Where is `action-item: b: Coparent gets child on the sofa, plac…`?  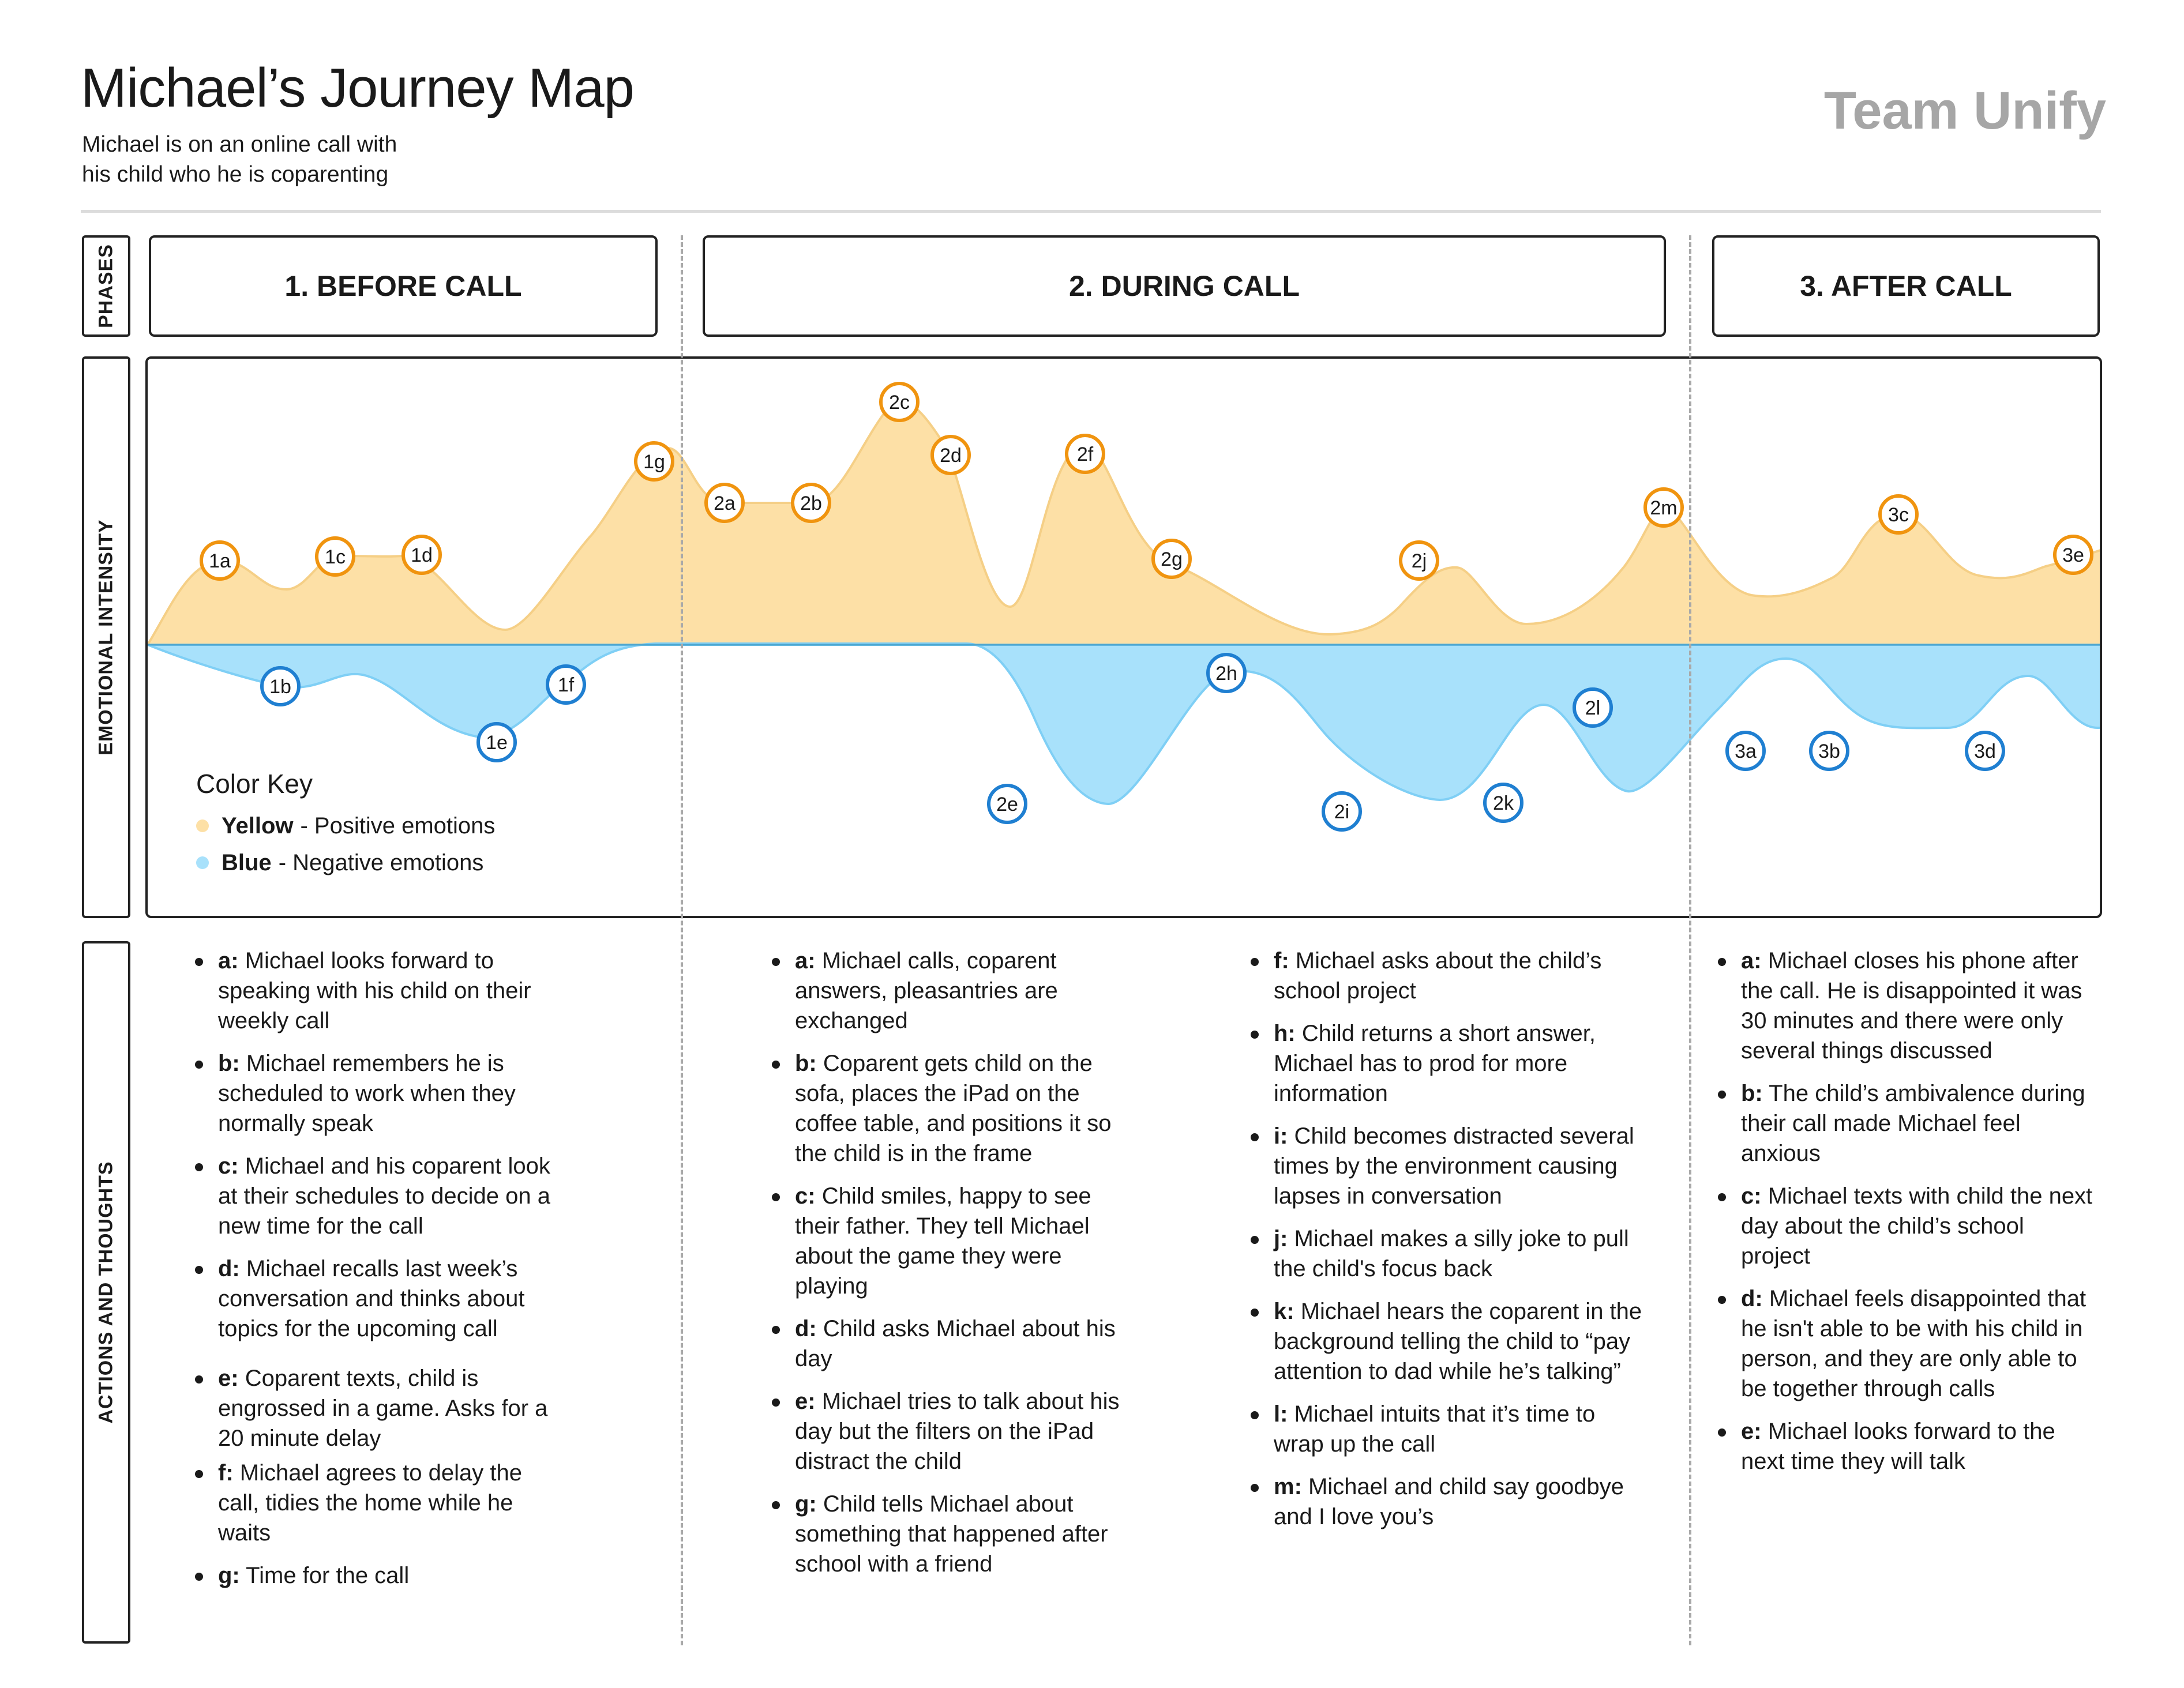 action-item: b: Coparent gets child on the sofa, plac… is located at coordinates (957, 1108).